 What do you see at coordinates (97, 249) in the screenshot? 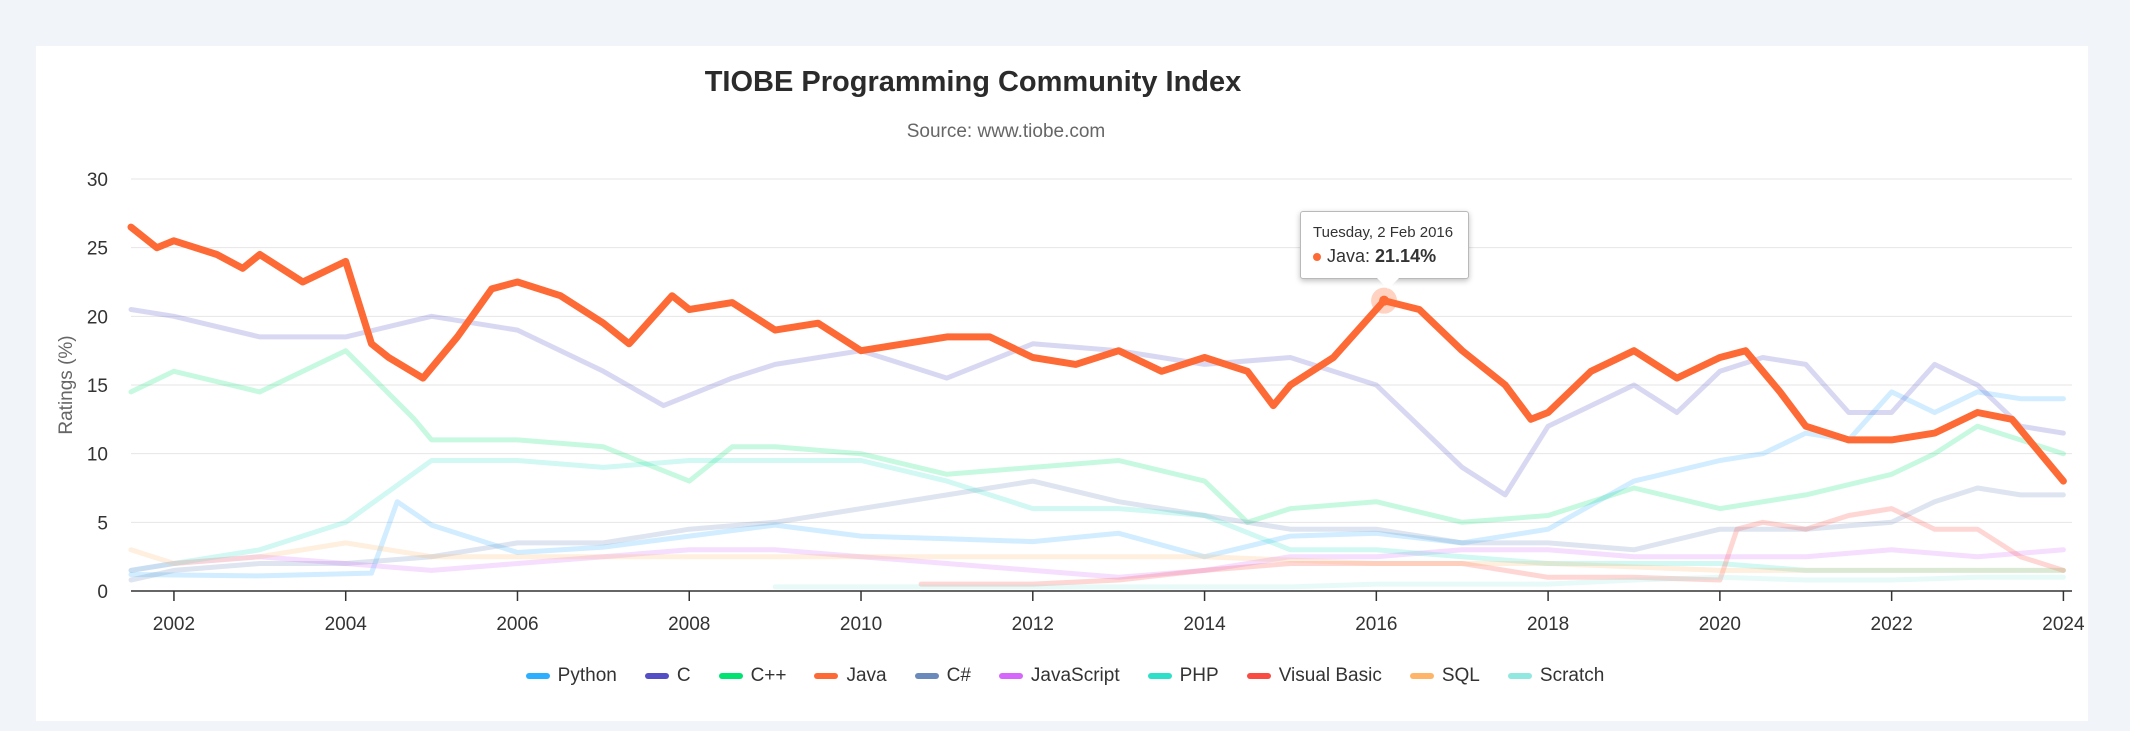
I see `y-tick-label: 25` at bounding box center [97, 249].